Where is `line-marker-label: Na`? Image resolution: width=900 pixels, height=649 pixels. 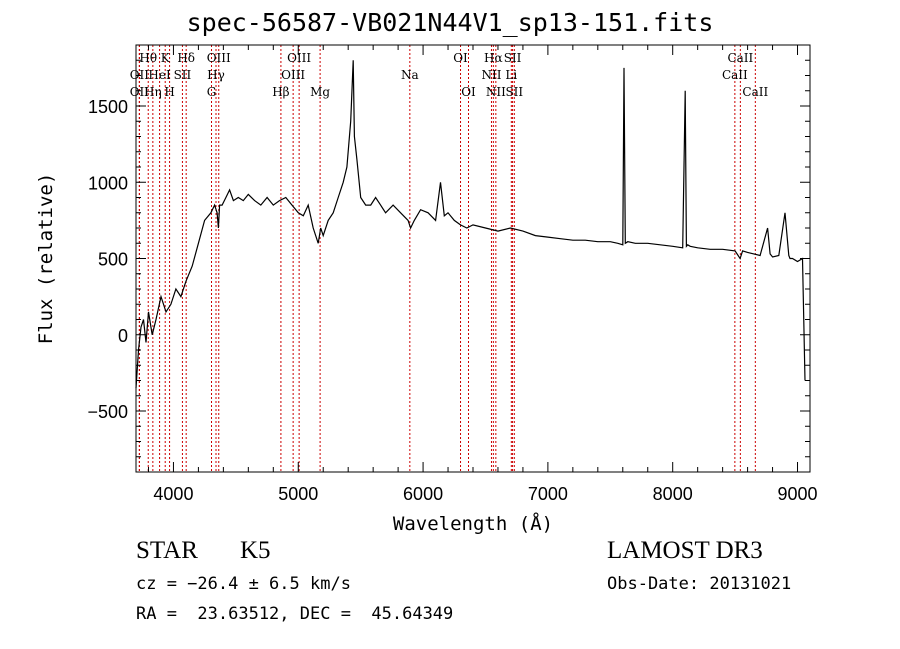 line-marker-label: Na is located at coordinates (410, 75).